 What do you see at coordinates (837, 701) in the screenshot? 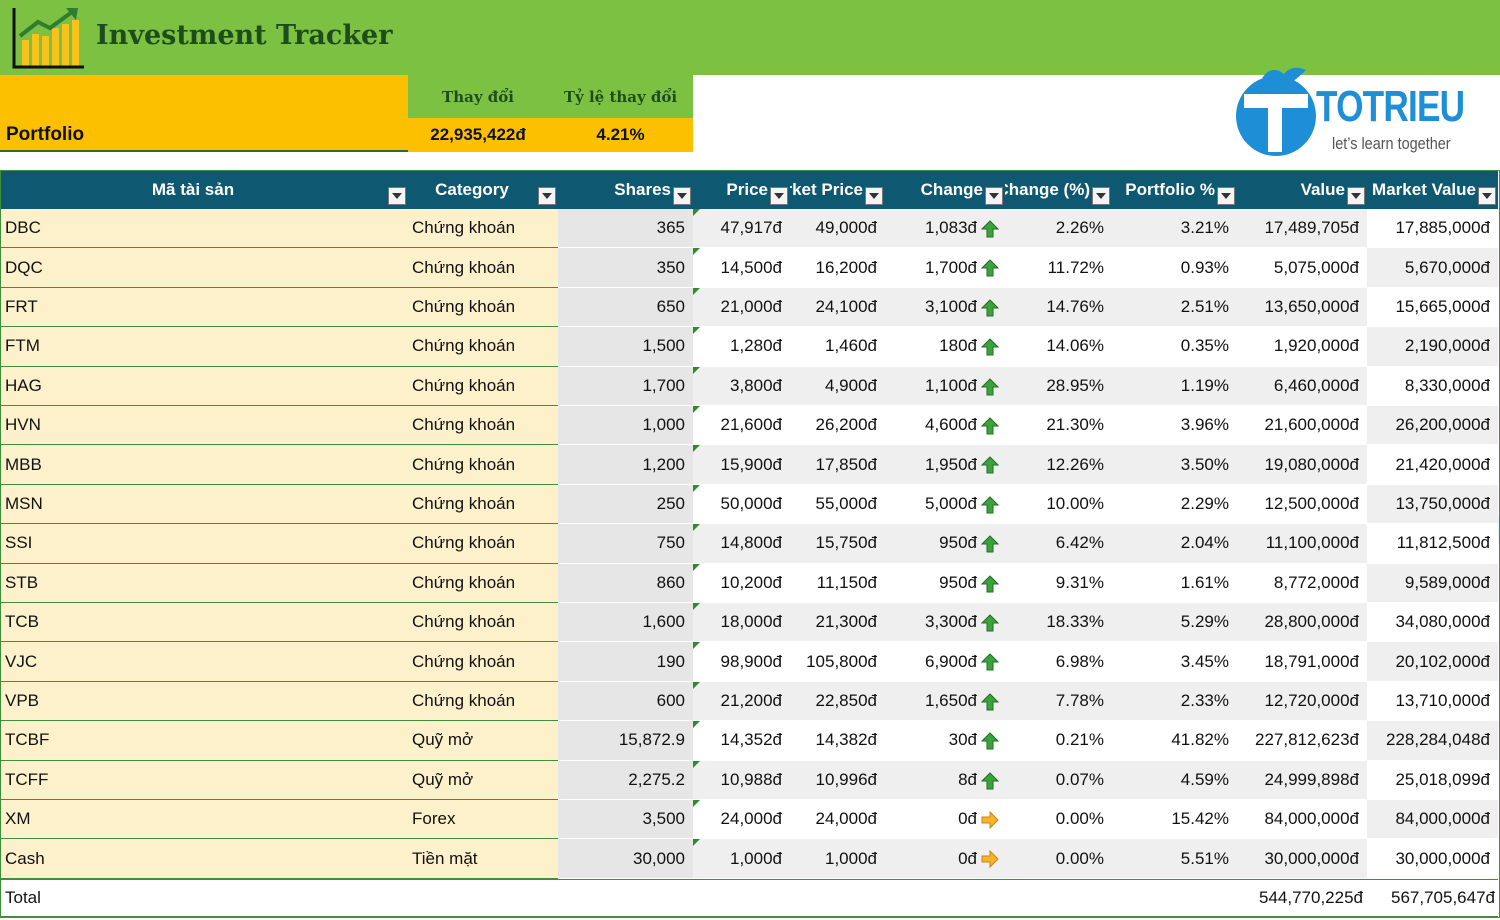
I see `table-cell: 22,850đ` at bounding box center [837, 701].